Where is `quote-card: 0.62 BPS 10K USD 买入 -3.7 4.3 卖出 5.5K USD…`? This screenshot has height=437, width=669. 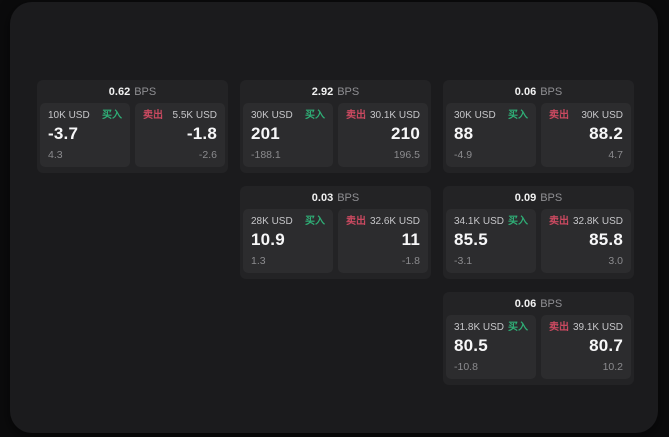 quote-card: 0.62 BPS 10K USD 买入 -3.7 4.3 卖出 5.5K USD… is located at coordinates (132, 126).